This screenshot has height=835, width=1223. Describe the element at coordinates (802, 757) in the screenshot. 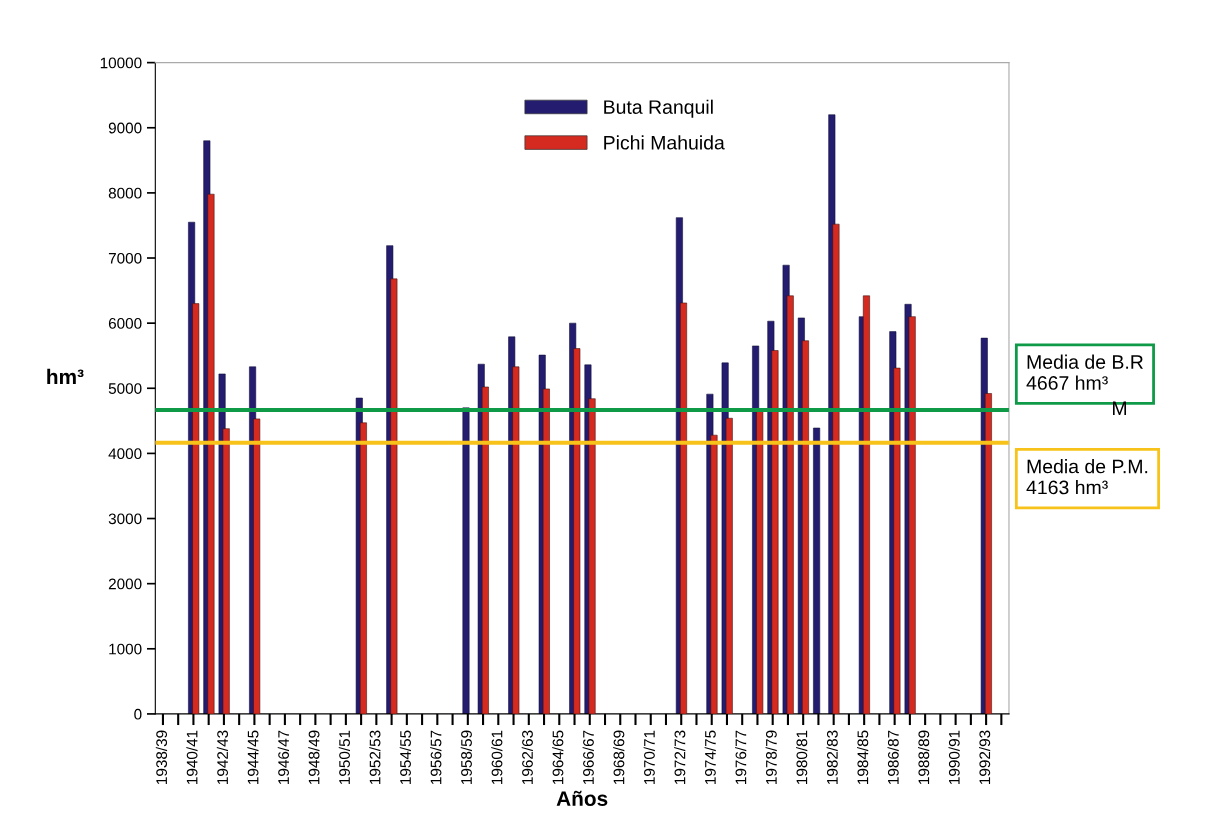

I see `x-tick-label: 1980/81` at that location.